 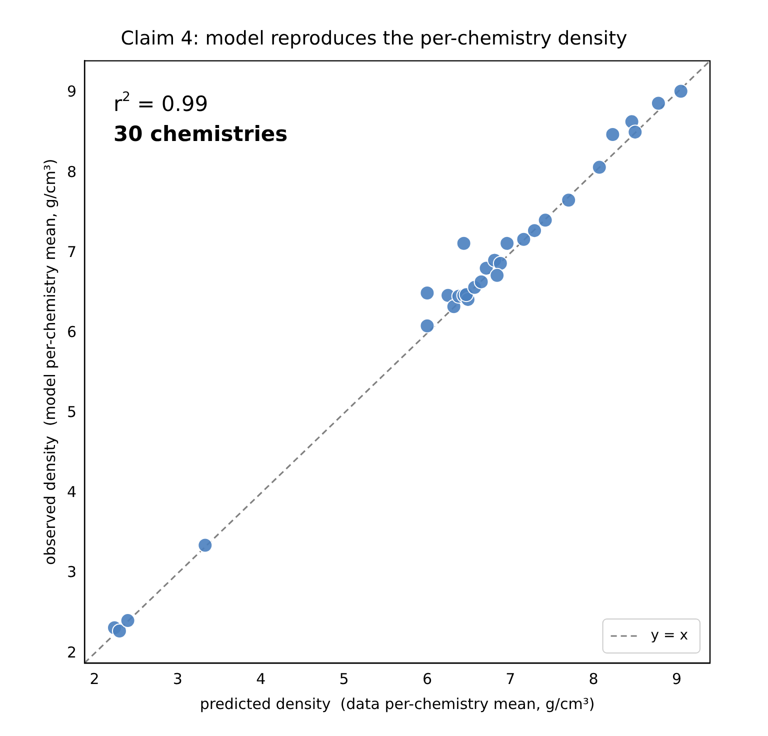 I want to click on chart-title: Claim 4: model reproduces the per-chemistry density, so click(x=374, y=38).